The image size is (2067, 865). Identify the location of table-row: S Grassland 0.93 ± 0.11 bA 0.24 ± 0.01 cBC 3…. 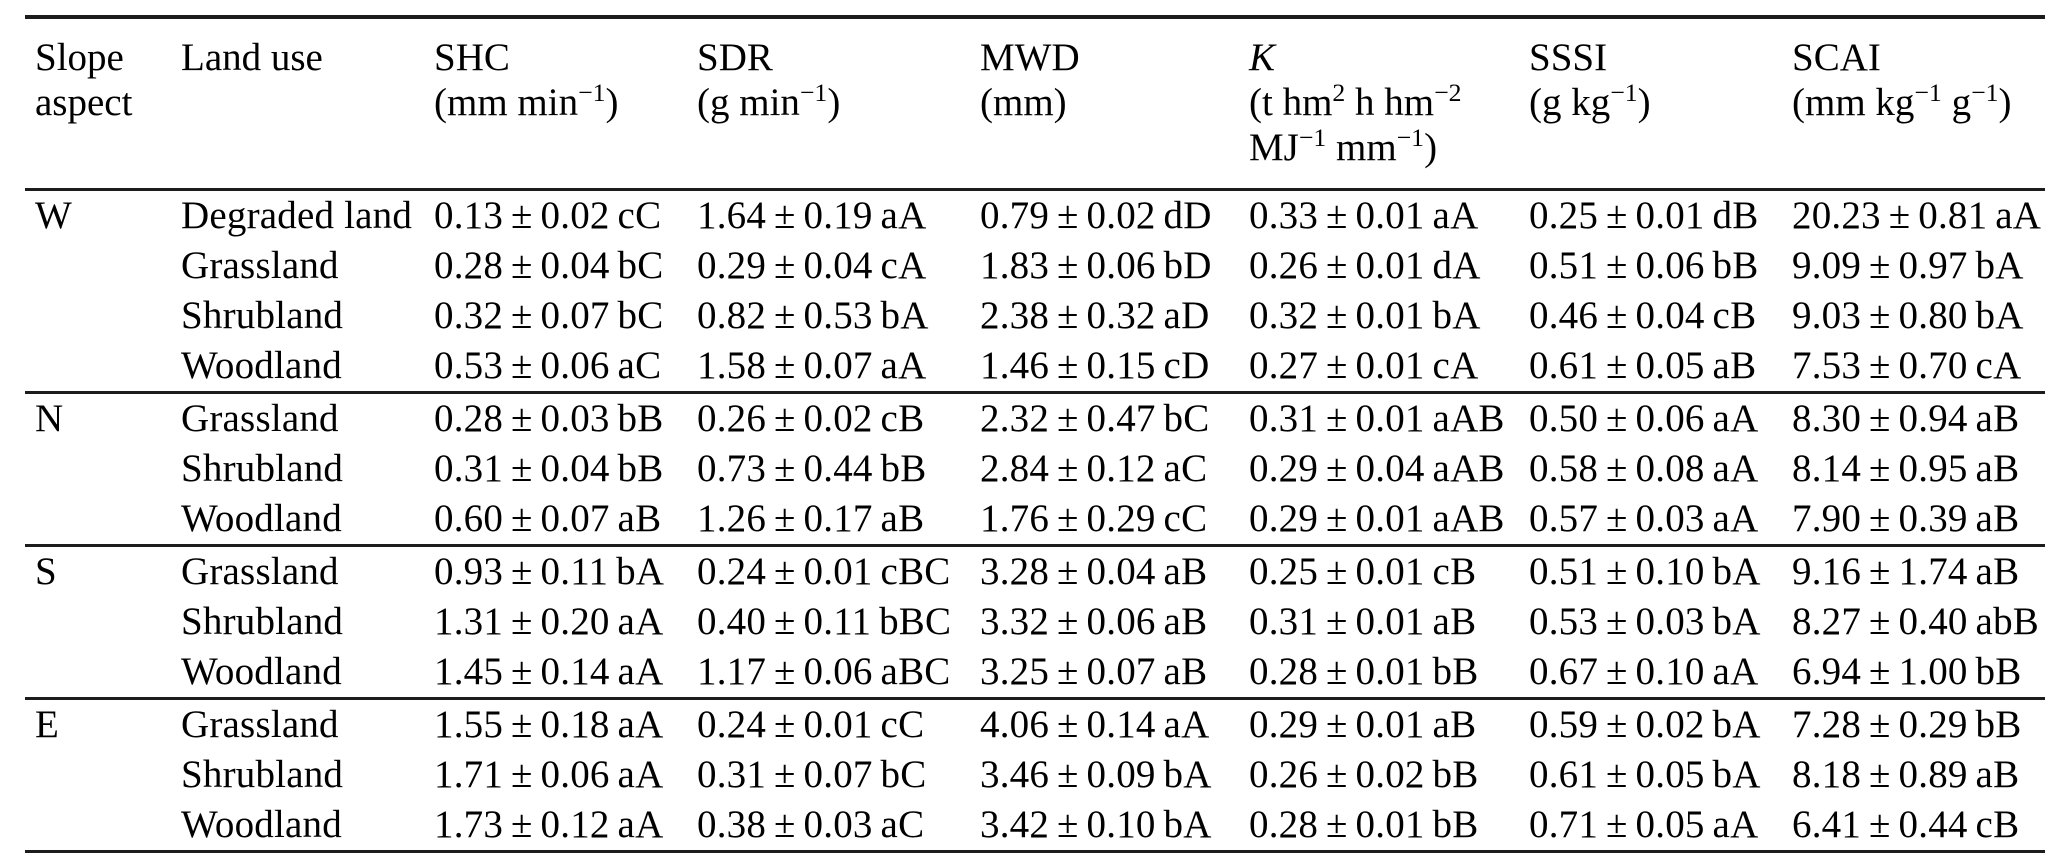
(1035, 572).